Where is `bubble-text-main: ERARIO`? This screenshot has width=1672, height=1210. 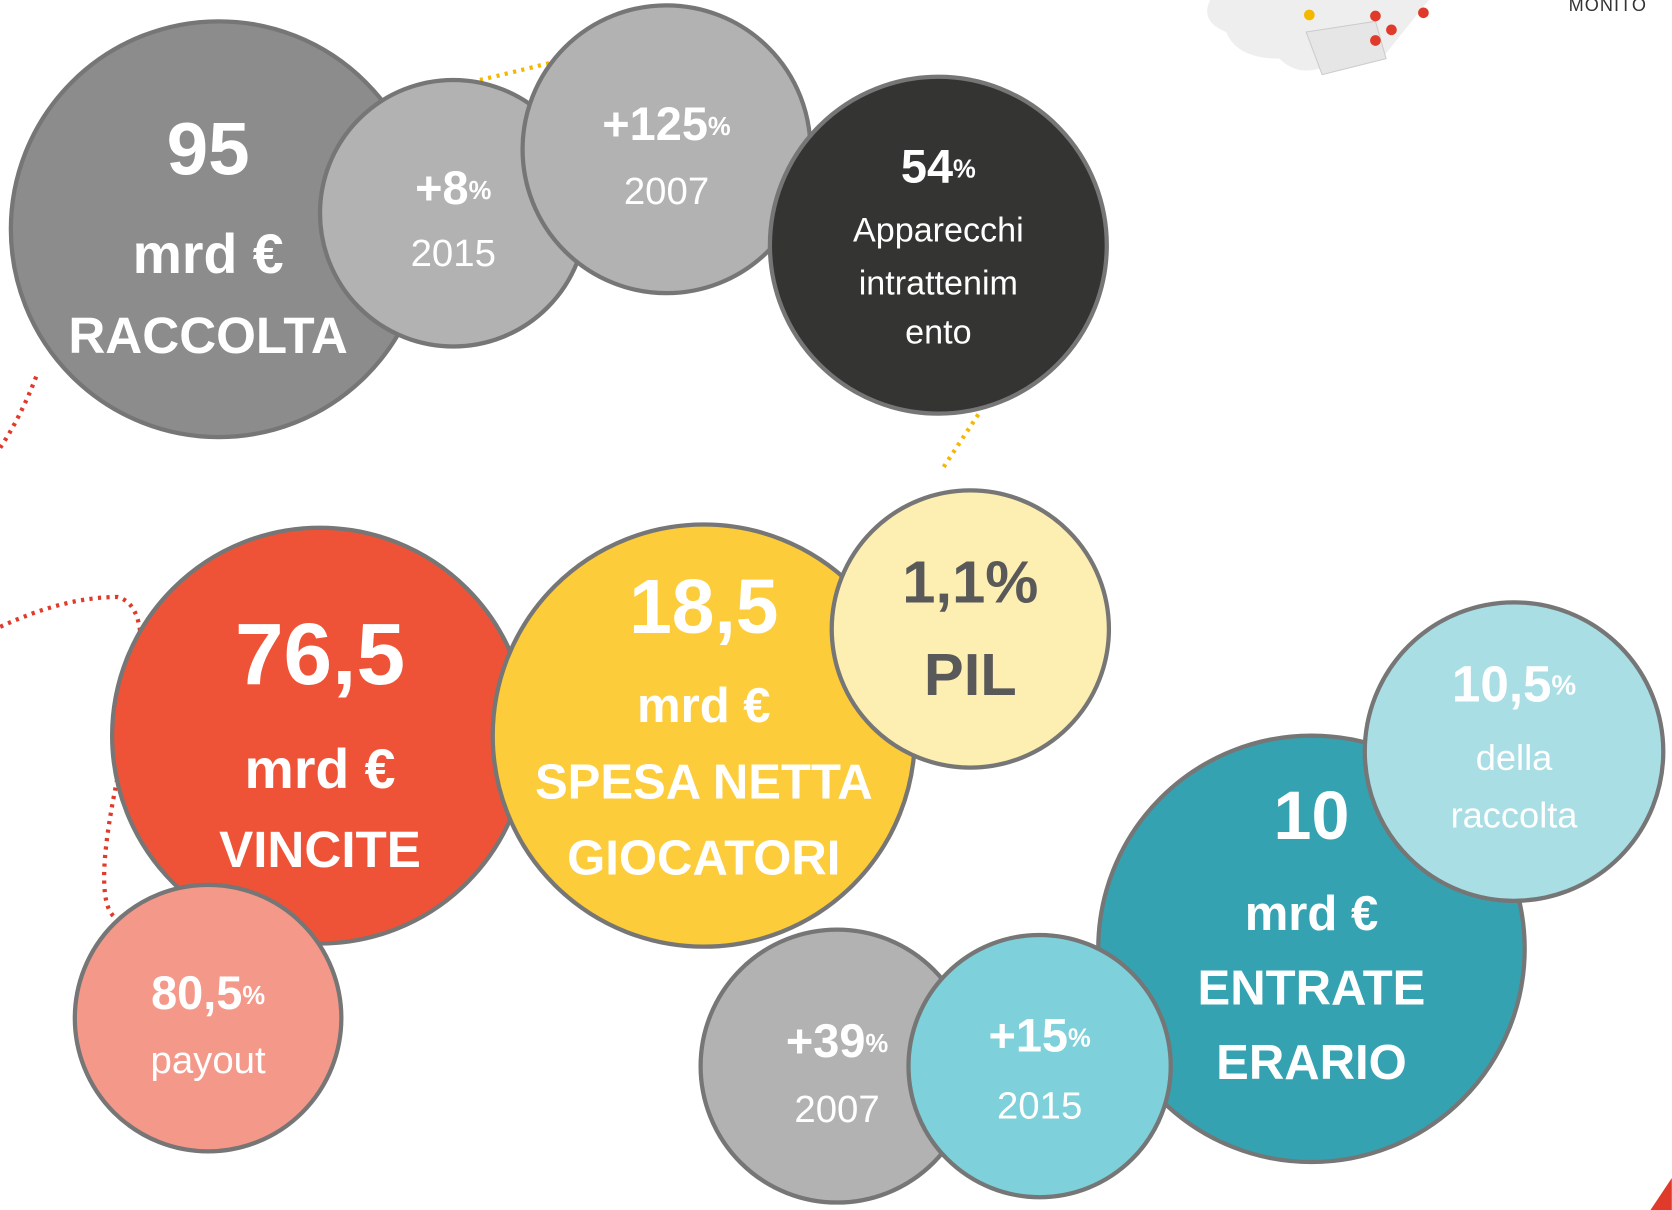
bubble-text-main: ERARIO is located at coordinates (1311, 1063).